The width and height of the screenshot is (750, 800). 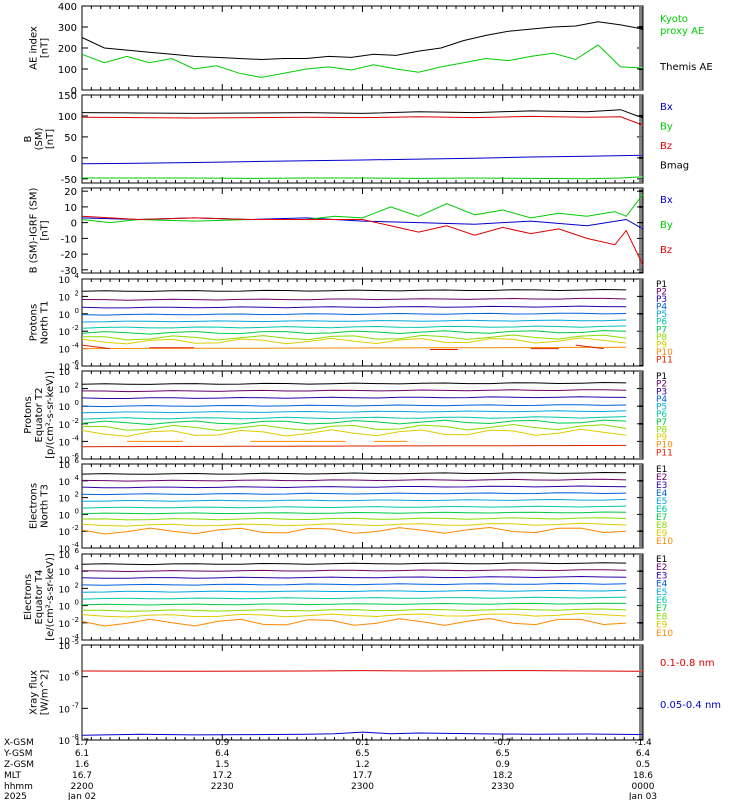 I want to click on y-tick-label: 20, so click(x=70, y=192).